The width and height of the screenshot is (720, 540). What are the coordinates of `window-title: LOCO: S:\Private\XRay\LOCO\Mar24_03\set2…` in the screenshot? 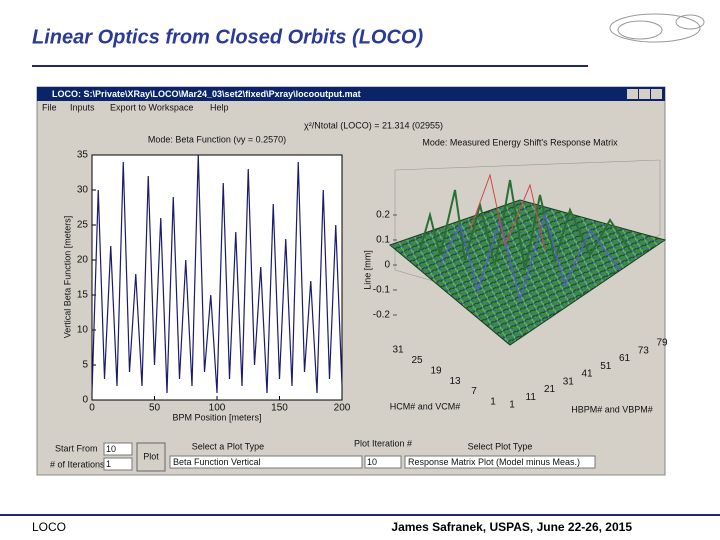 It's located at (206, 94).